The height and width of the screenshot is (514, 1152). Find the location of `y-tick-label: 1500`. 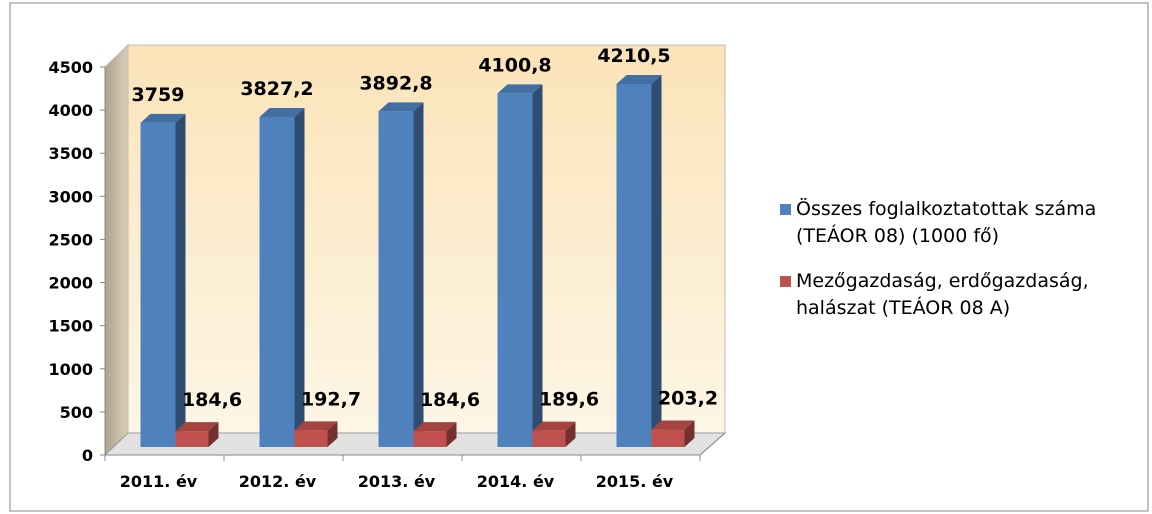

y-tick-label: 1500 is located at coordinates (70, 326).